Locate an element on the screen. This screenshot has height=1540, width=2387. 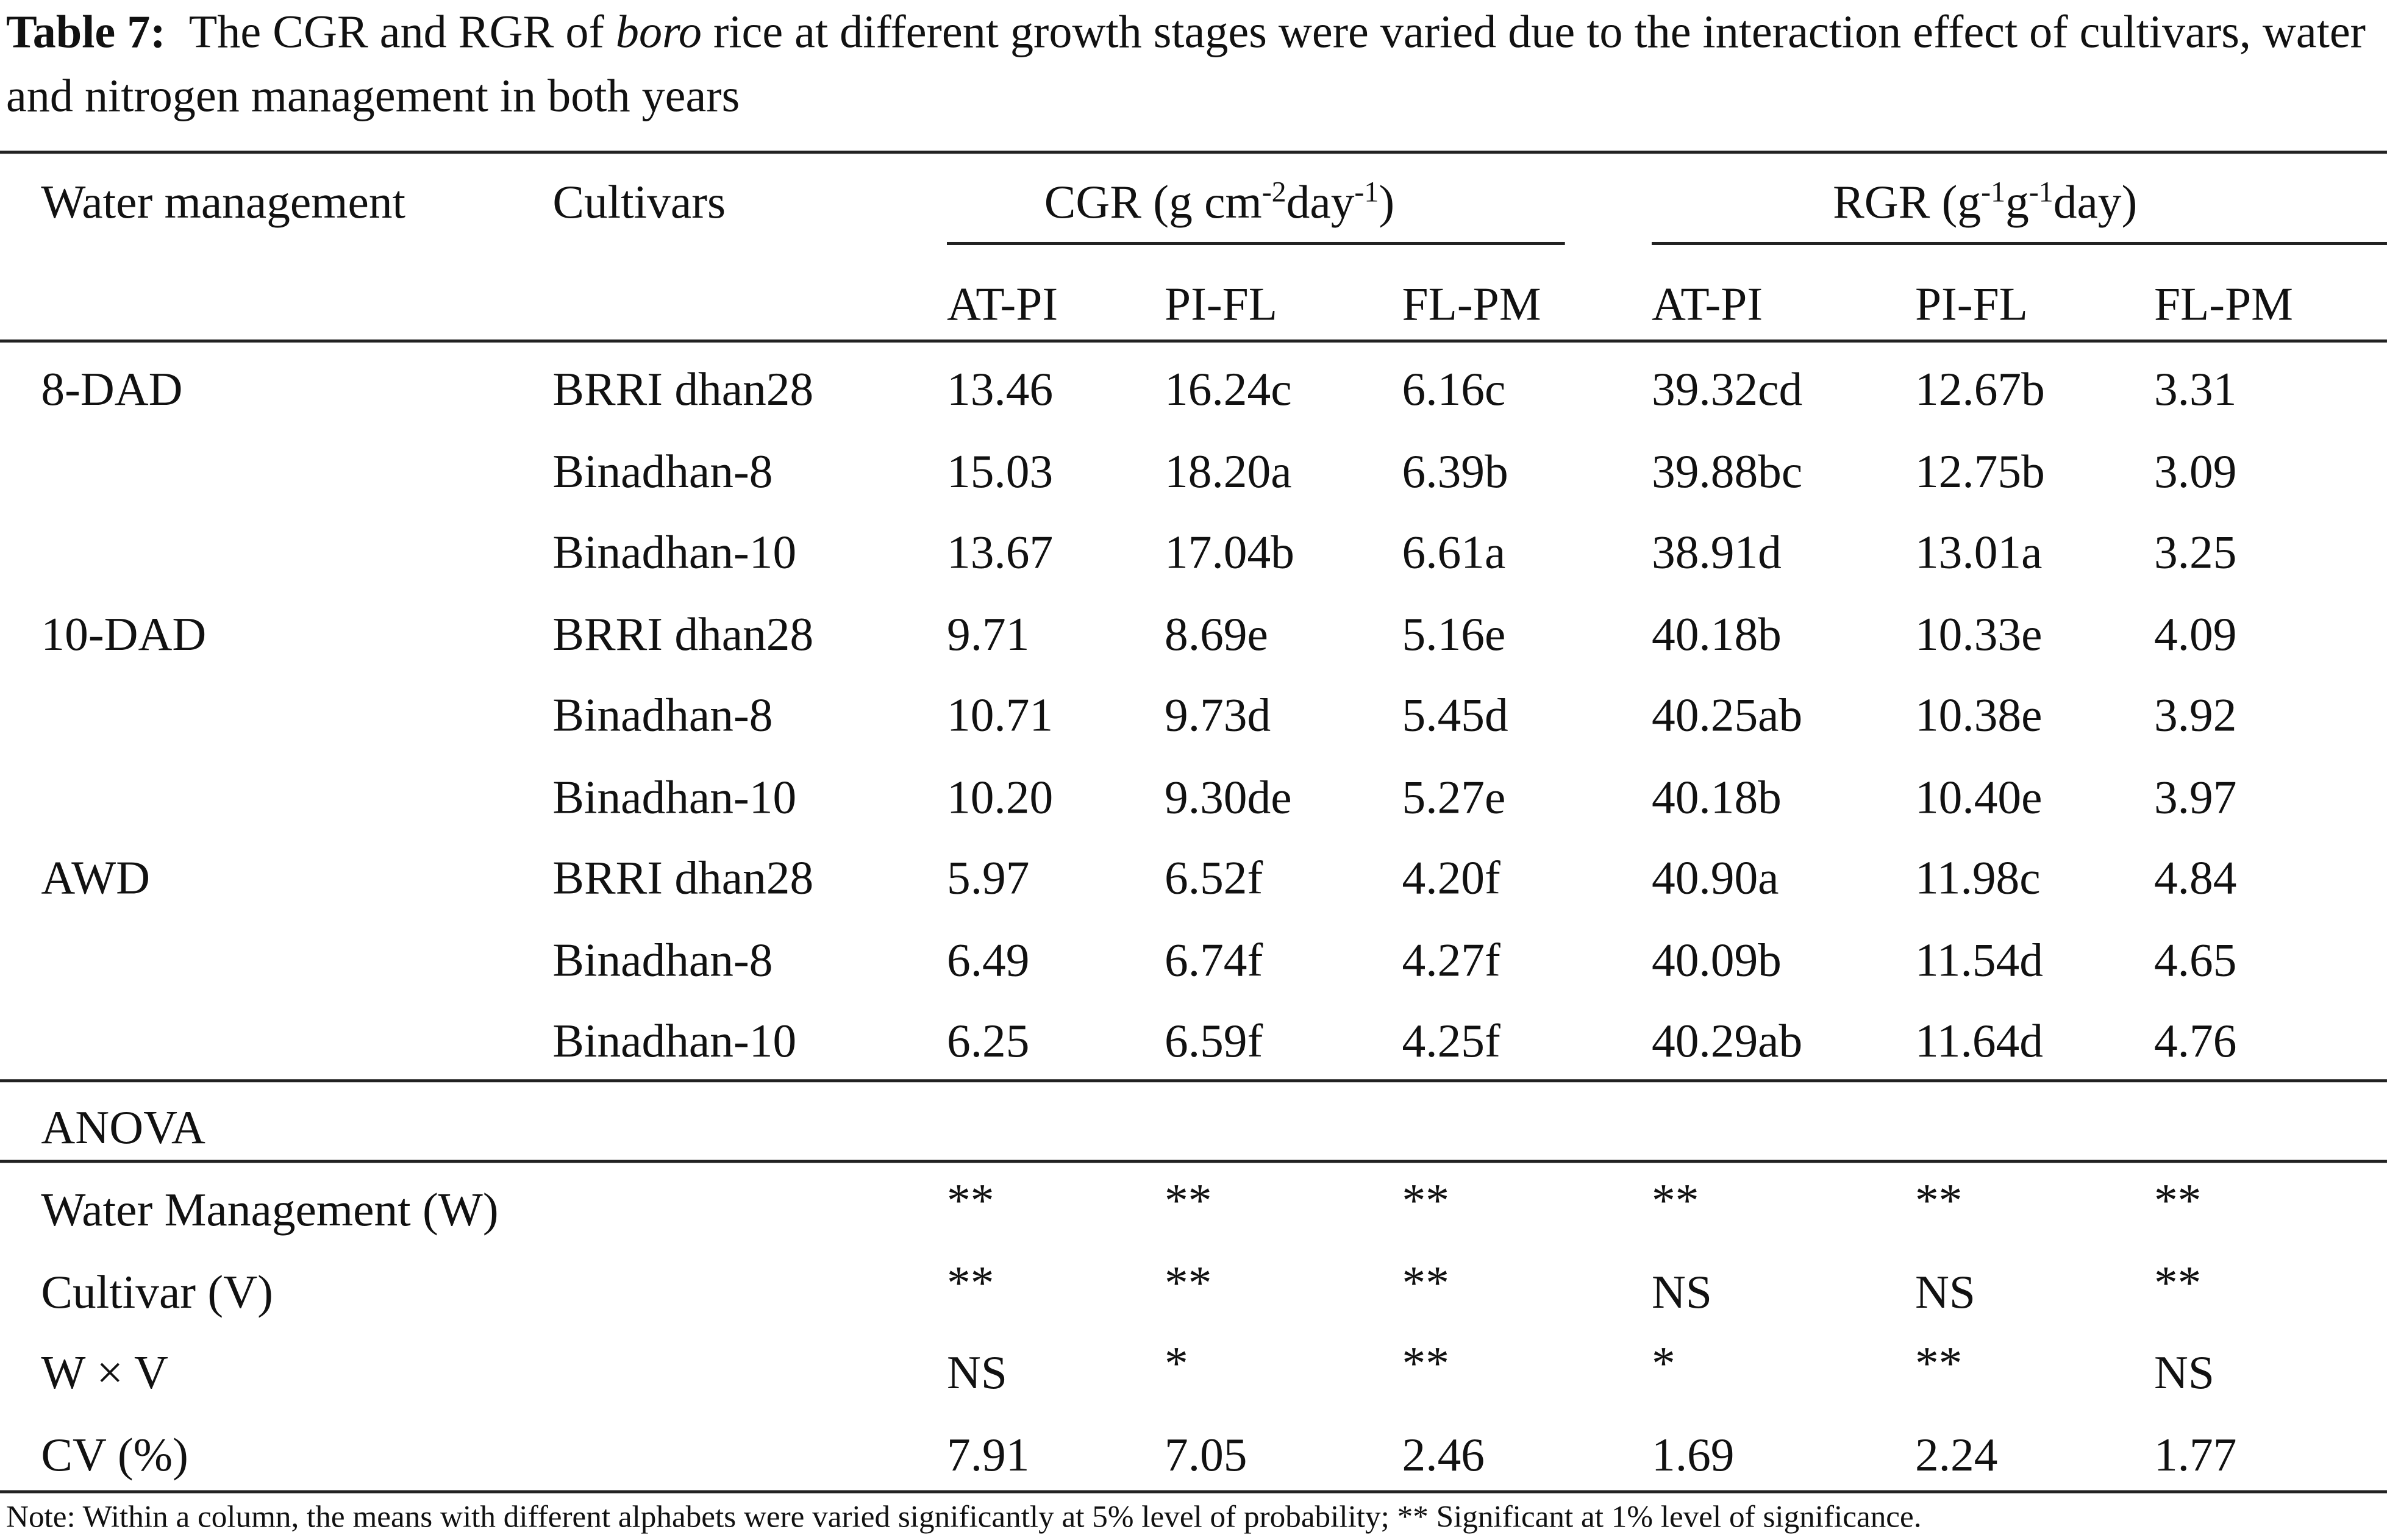
cell: 16.24c is located at coordinates (1228, 389).